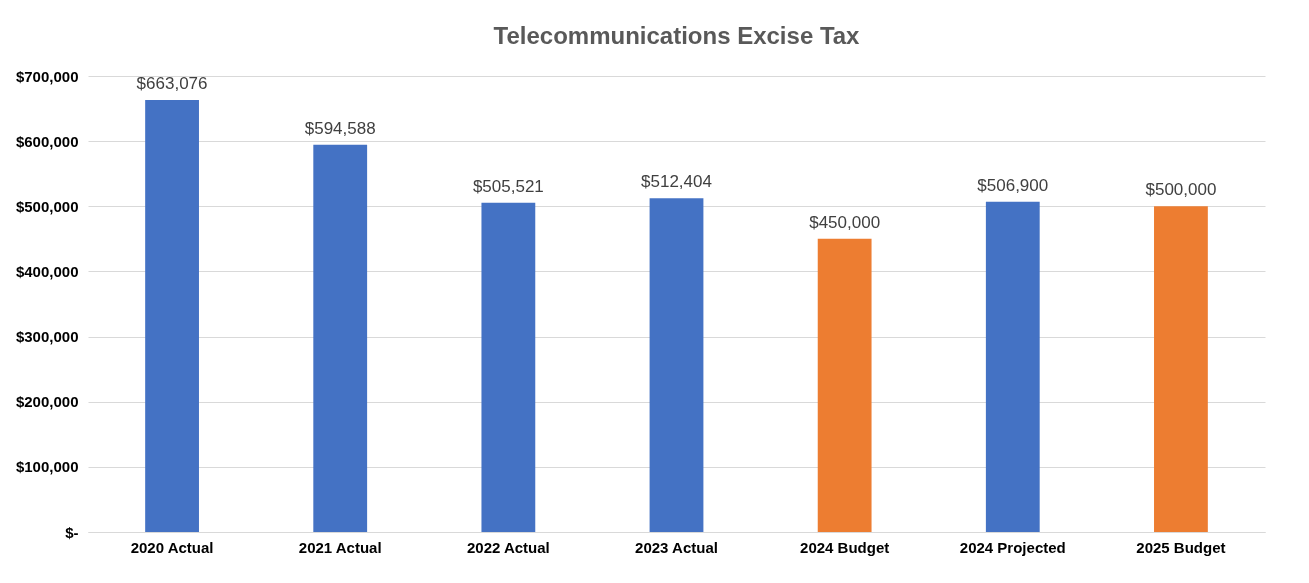 Image resolution: width=1309 pixels, height=583 pixels. Describe the element at coordinates (1181, 547) in the screenshot. I see `x-tick-label: 2025 Budget` at that location.